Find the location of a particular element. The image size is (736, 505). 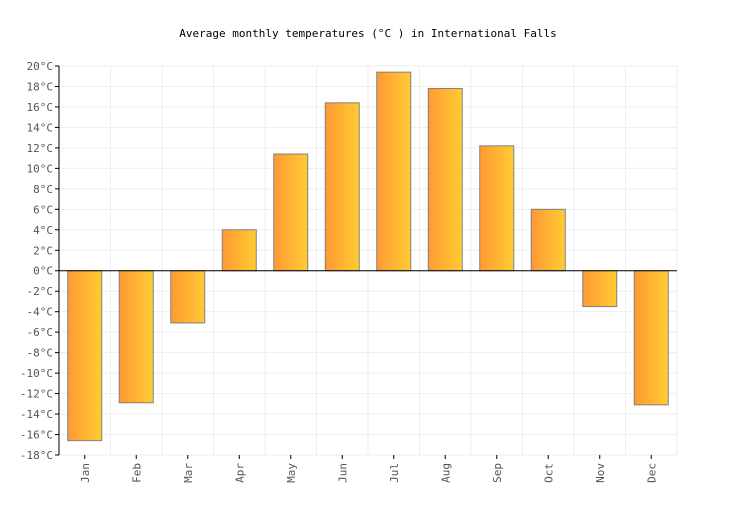

y-tick-label: 12°C is located at coordinates (40, 148).